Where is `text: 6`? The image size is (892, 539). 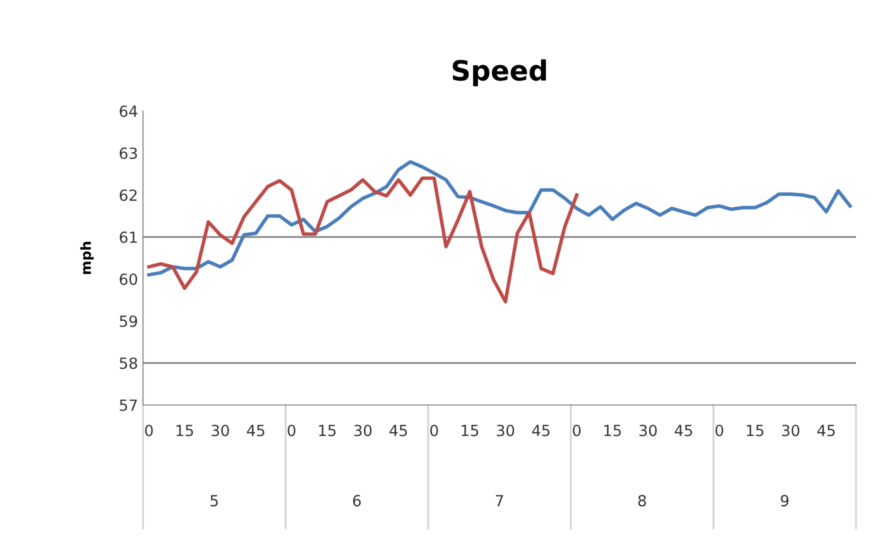 text: 6 is located at coordinates (357, 500).